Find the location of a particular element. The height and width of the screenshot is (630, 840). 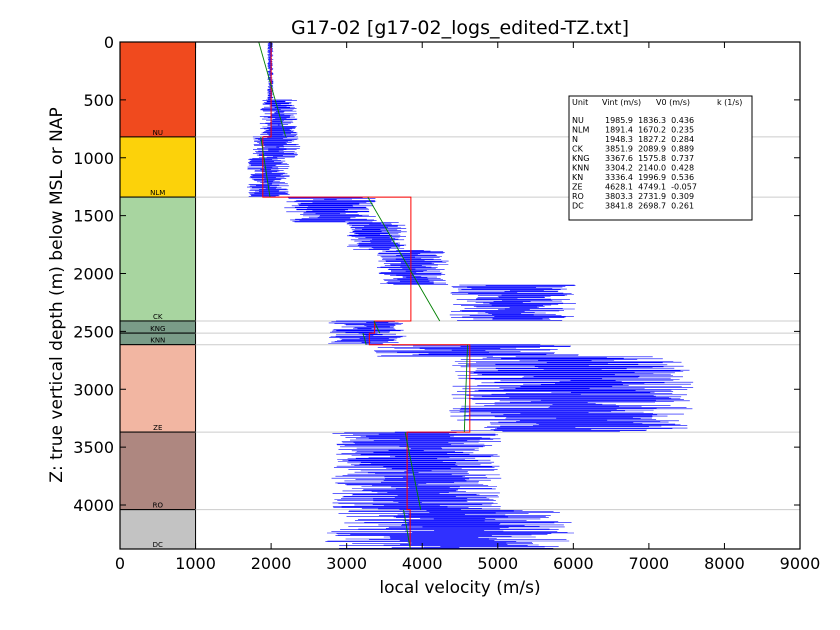

x-tick-label: 7000 is located at coordinates (649, 563).